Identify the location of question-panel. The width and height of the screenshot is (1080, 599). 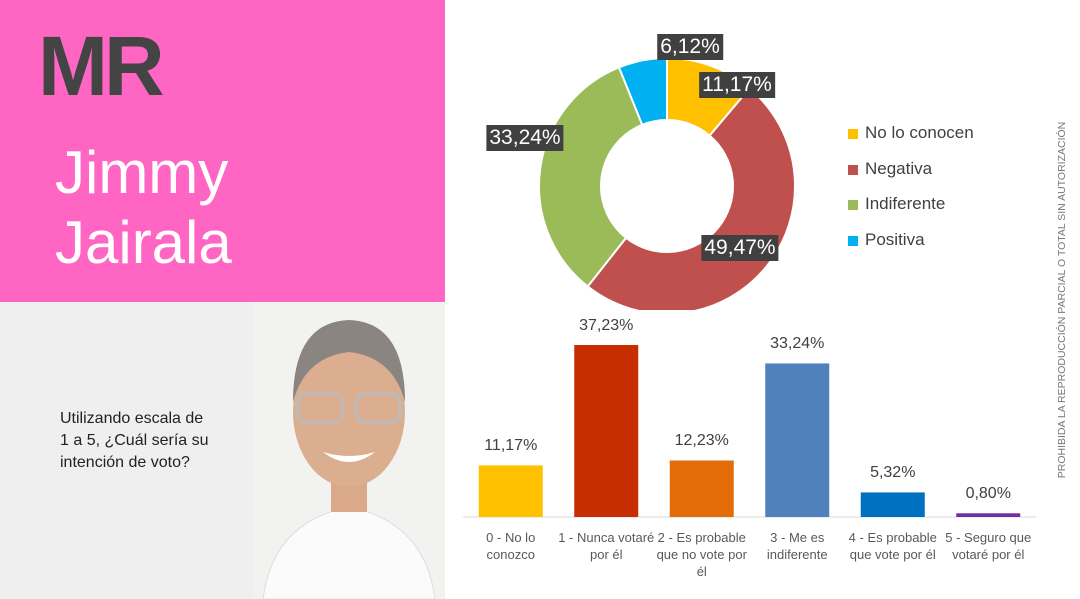
(126, 450).